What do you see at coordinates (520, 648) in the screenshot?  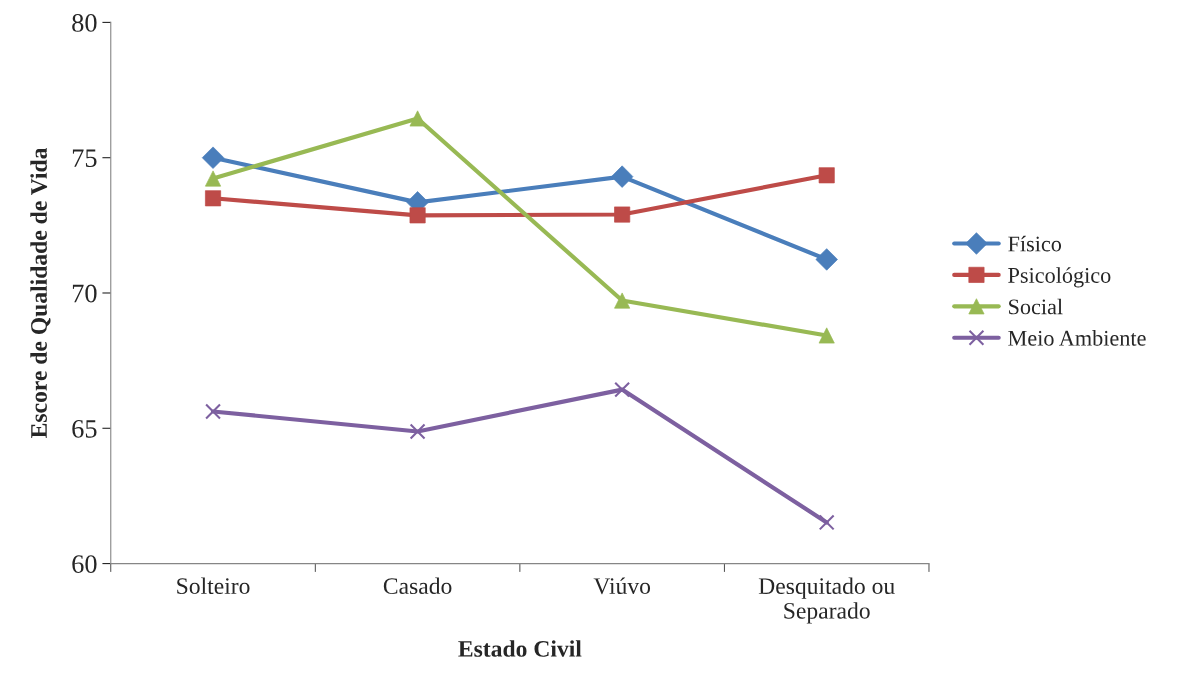 I see `x-axis-title: Estado Civil` at bounding box center [520, 648].